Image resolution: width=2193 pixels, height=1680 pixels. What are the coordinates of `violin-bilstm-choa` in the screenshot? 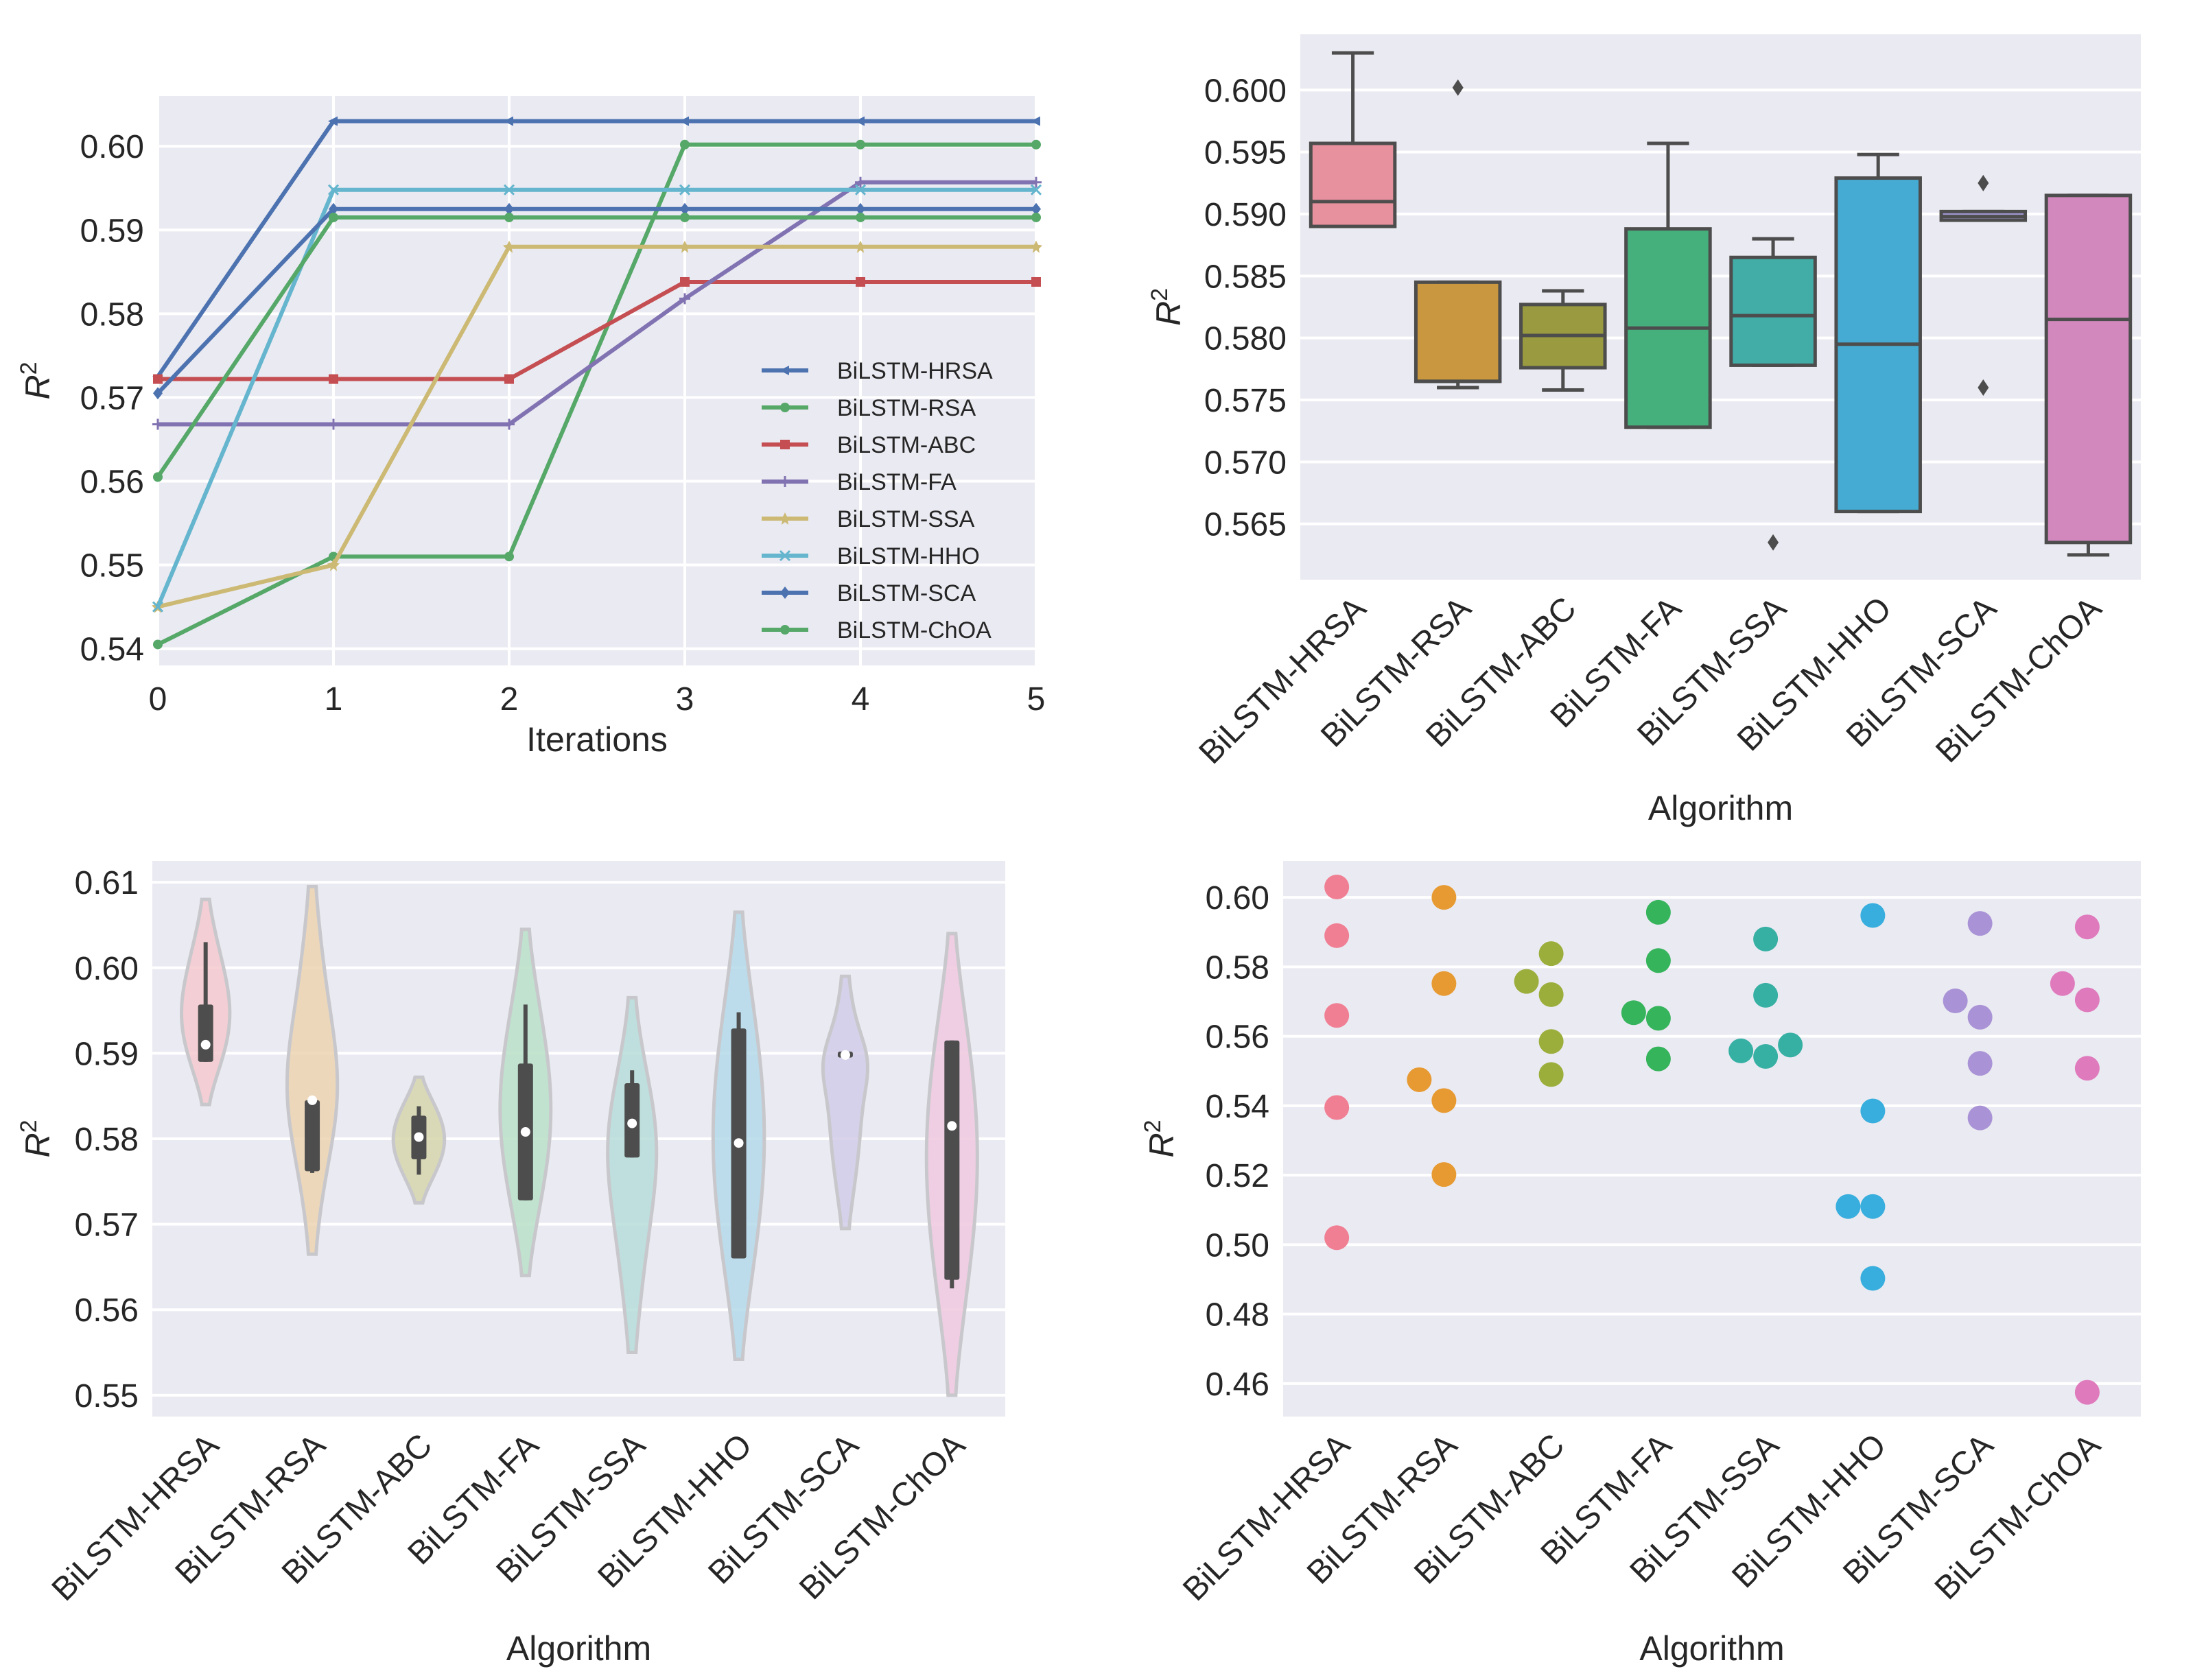 It's located at (951, 1164).